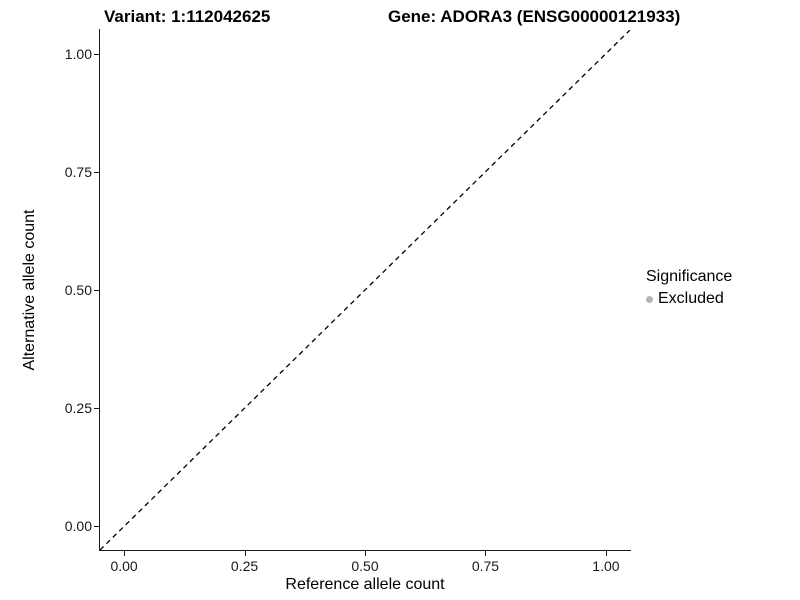 The width and height of the screenshot is (800, 600). I want to click on y-axis-line, so click(99, 290).